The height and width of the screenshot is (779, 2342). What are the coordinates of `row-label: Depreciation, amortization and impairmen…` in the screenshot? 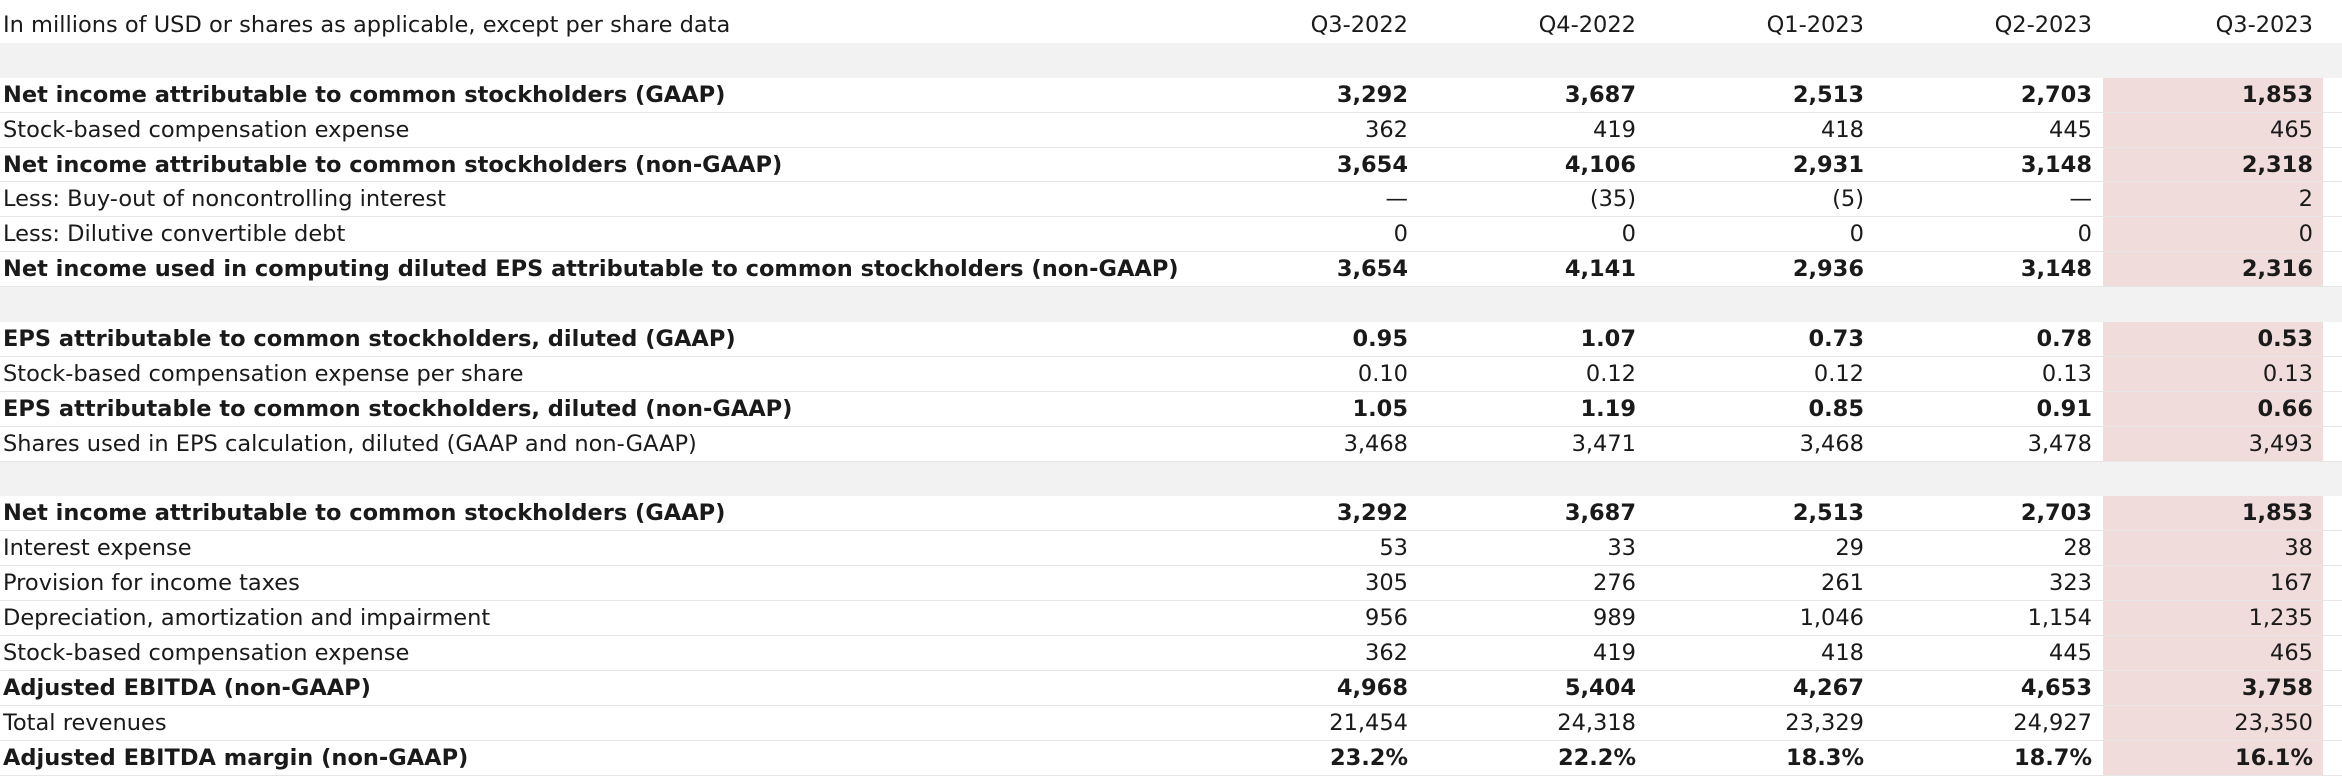 It's located at (247, 618).